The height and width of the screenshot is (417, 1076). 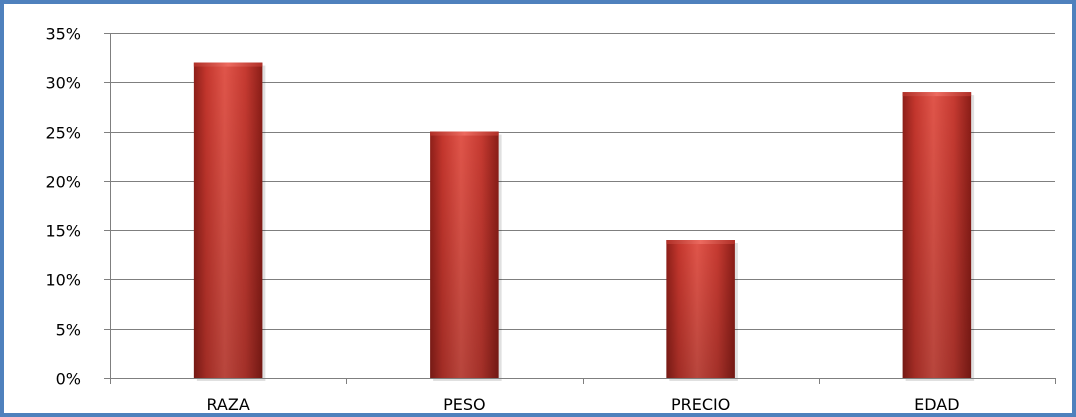 I want to click on y-tick-label: 10%, so click(x=63, y=280).